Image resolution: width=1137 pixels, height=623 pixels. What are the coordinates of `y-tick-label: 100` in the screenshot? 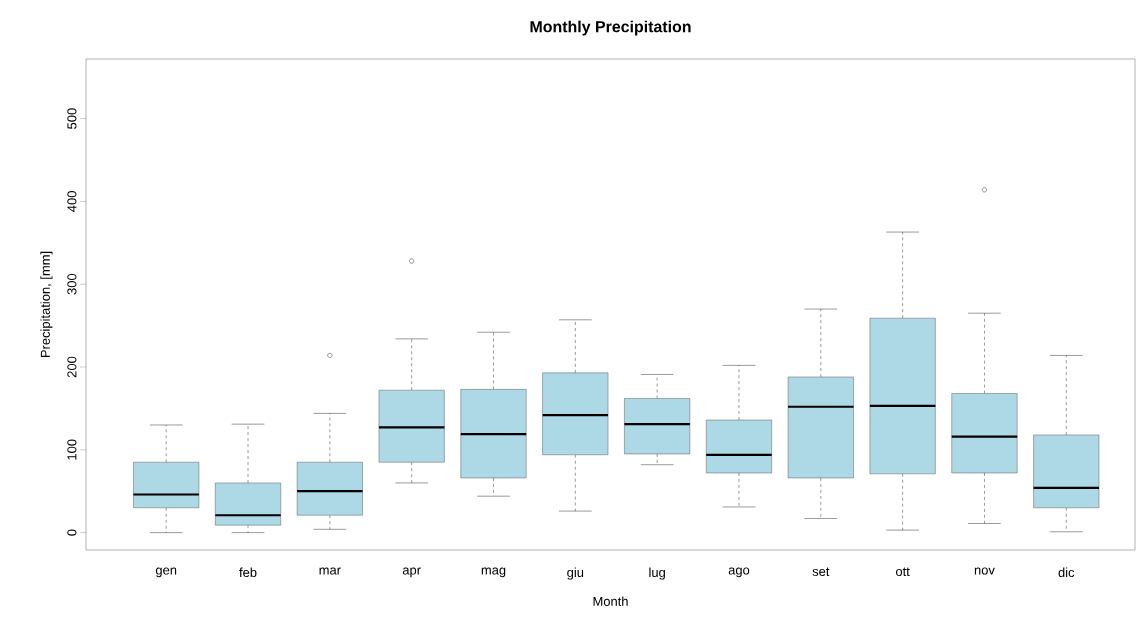 It's located at (72, 449).